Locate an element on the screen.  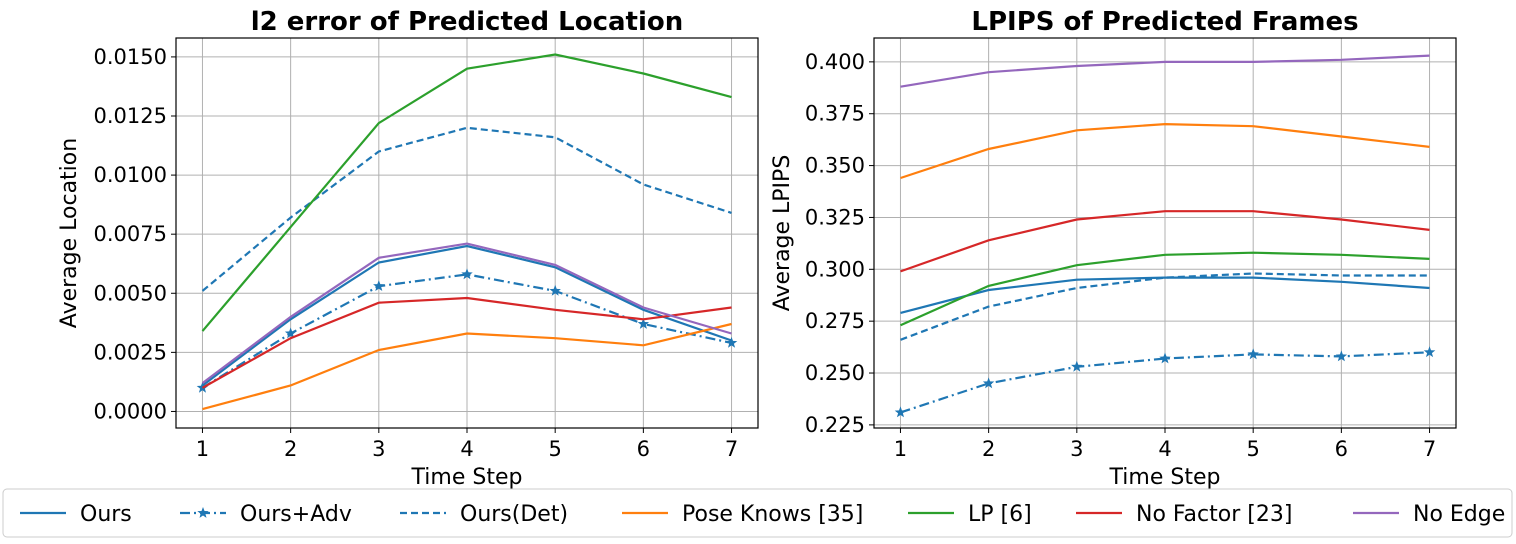
y-tick-label: 0.225 is located at coordinates (835, 425).